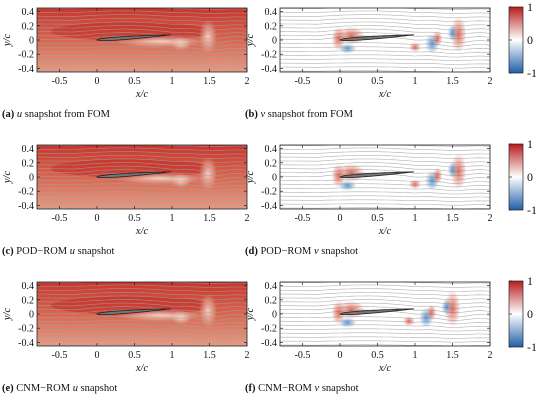 The image size is (550, 402). What do you see at coordinates (301, 251) in the screenshot?
I see `panel-caption: (d) POD−ROM v snapshot` at bounding box center [301, 251].